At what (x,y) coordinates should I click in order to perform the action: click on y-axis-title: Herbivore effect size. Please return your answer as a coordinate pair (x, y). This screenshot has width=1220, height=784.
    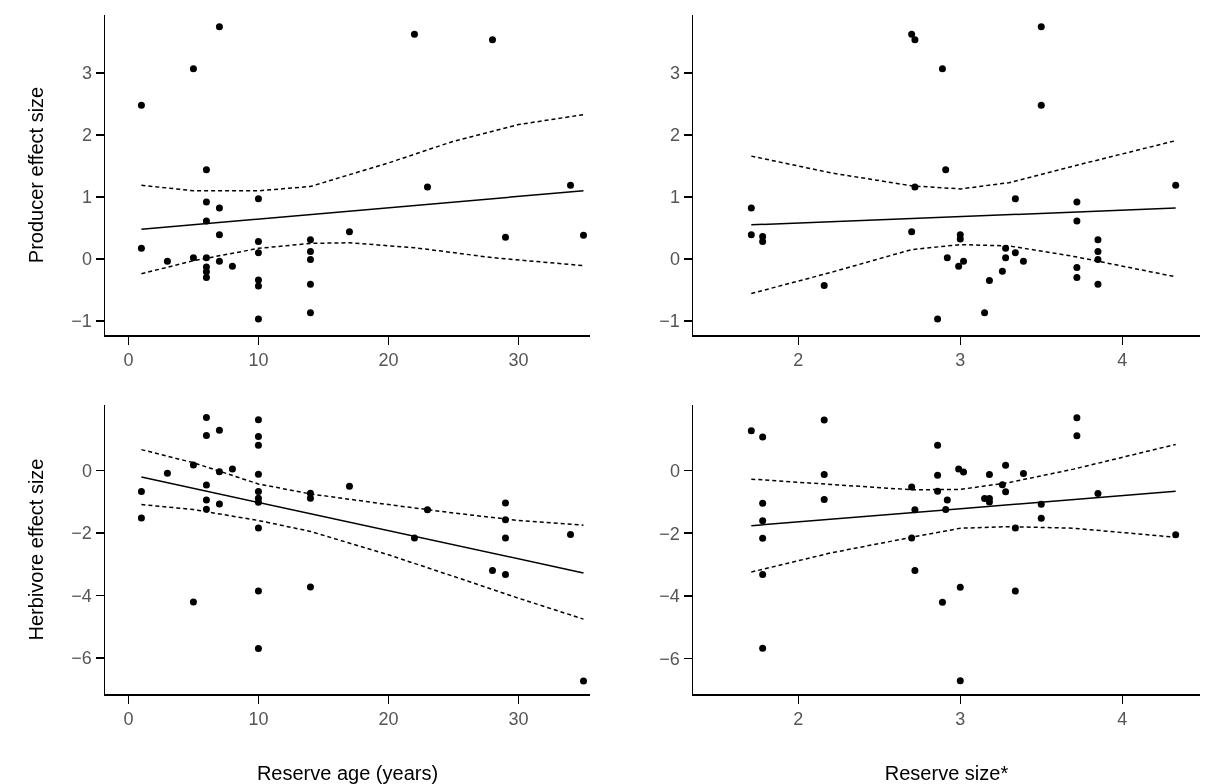
    Looking at the image, I should click on (36, 549).